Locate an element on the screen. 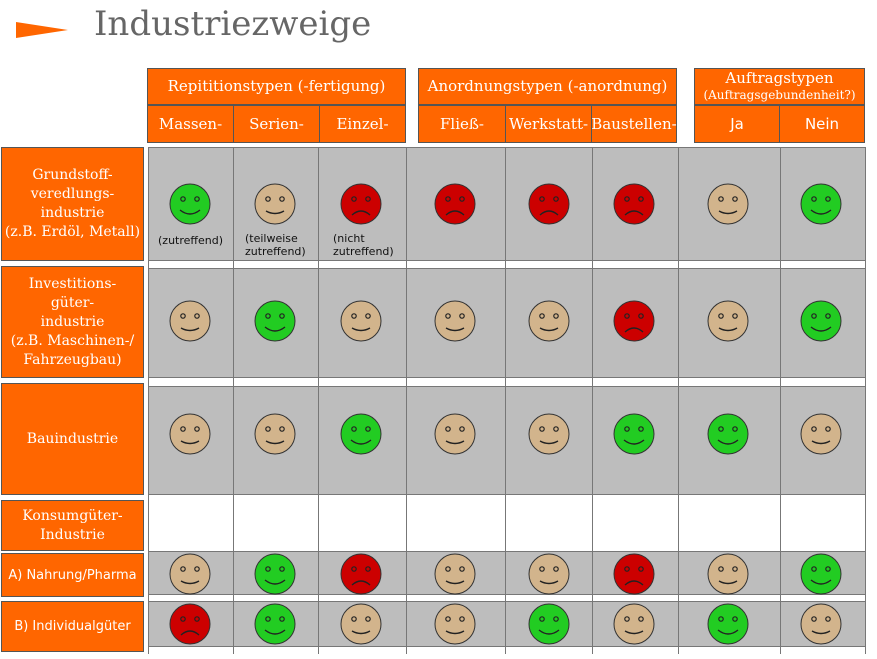 This screenshot has width=877, height=659. group-header-arrangement: Anordnungstypen (-anordnung) is located at coordinates (547, 86).